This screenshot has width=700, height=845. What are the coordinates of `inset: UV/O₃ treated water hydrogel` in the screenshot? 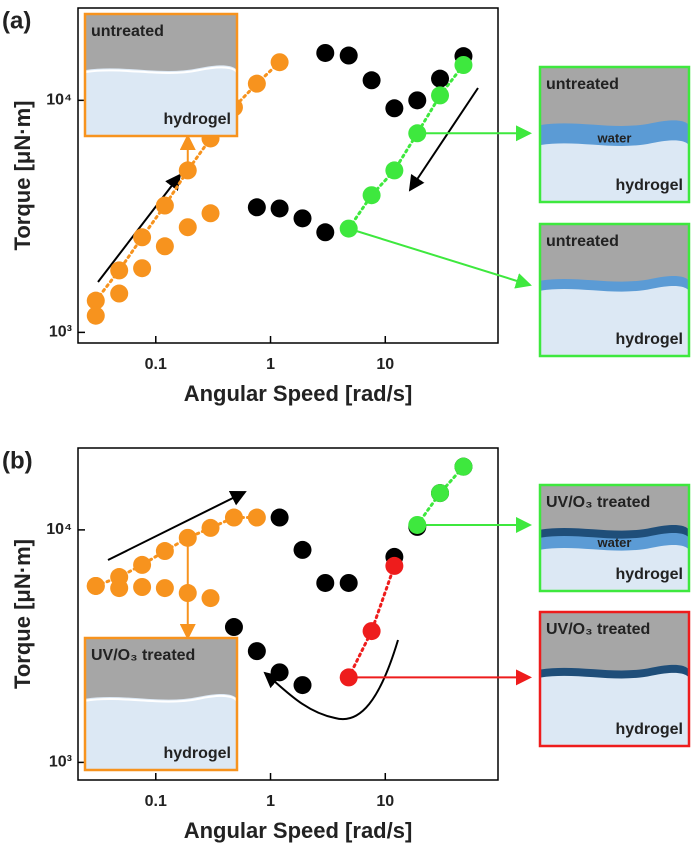 It's located at (614, 538).